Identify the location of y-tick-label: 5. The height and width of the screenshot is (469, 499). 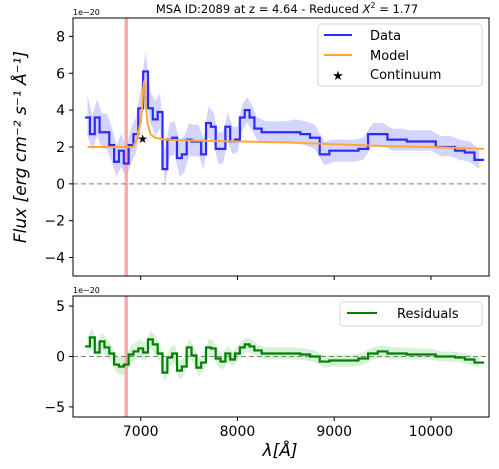
(60, 307).